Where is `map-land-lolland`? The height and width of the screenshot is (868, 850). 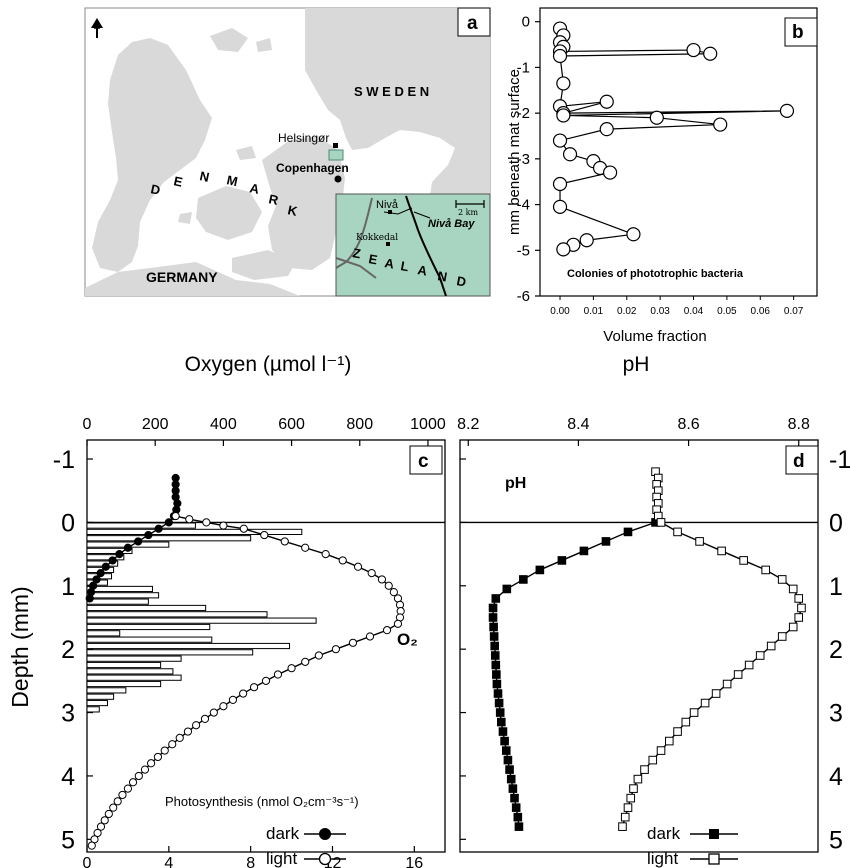
map-land-lolland is located at coordinates (264, 265).